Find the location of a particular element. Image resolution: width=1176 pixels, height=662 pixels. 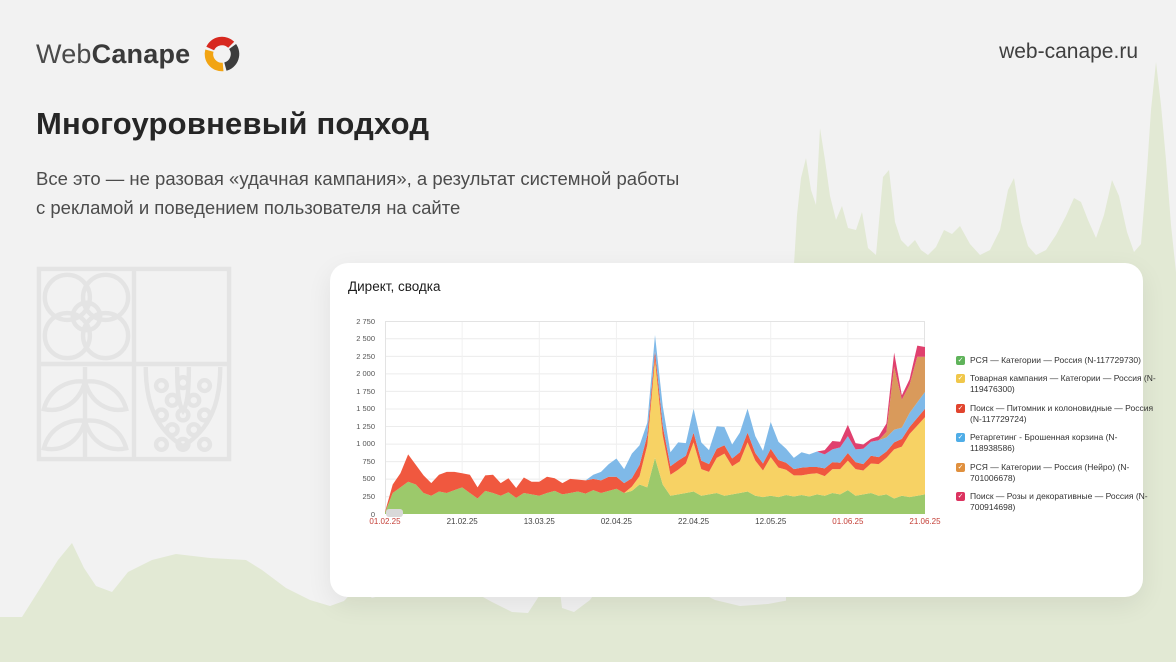

y-tick-label: 1 750 is located at coordinates (365, 391).